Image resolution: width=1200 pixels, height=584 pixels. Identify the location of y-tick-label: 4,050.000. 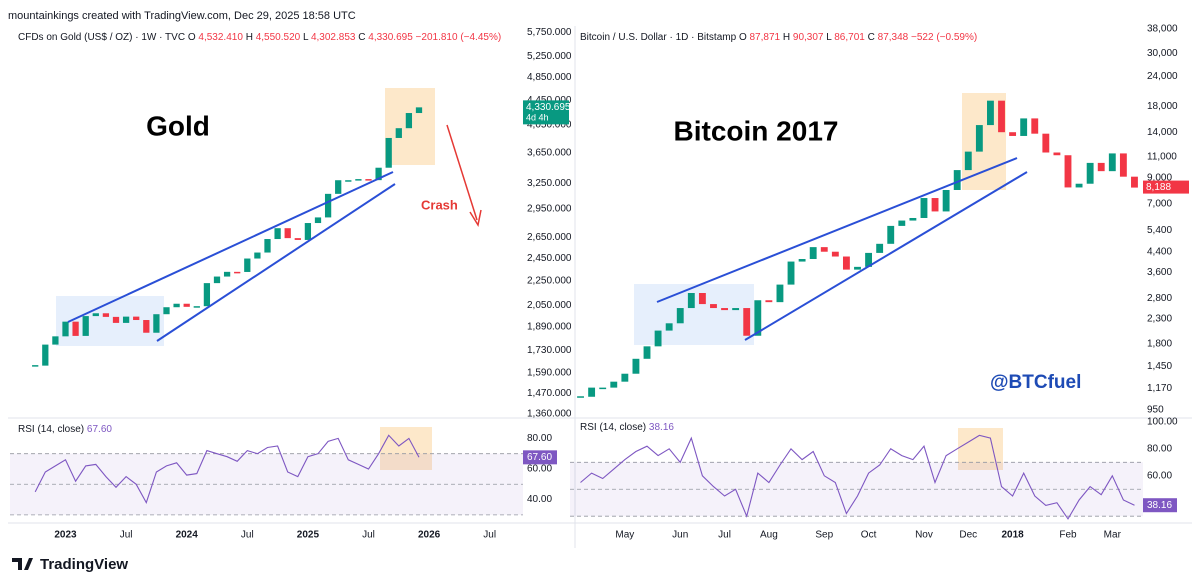
(549, 125).